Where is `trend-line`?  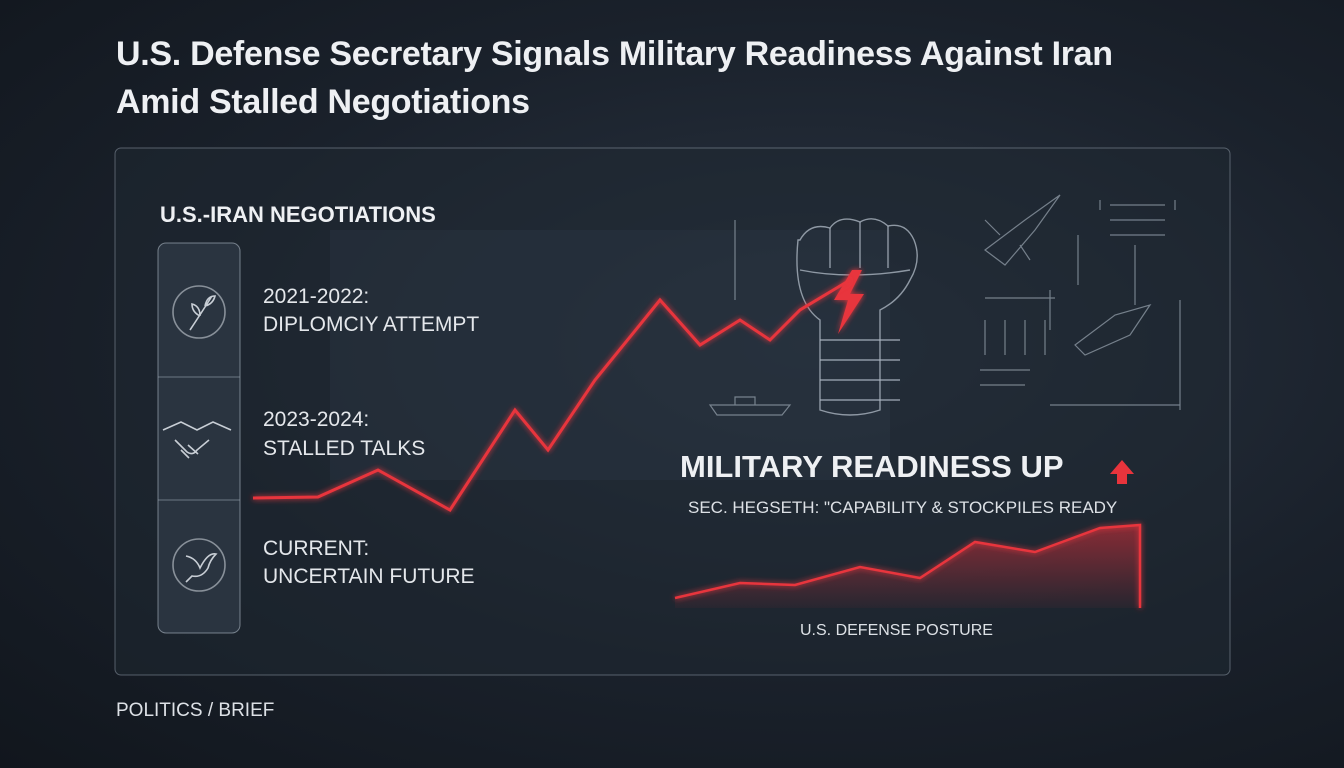
trend-line is located at coordinates (551, 395).